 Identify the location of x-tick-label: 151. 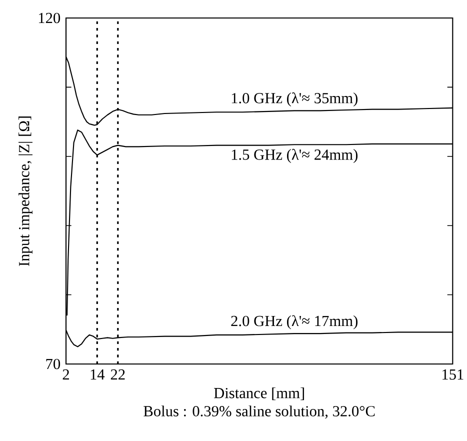
(453, 374).